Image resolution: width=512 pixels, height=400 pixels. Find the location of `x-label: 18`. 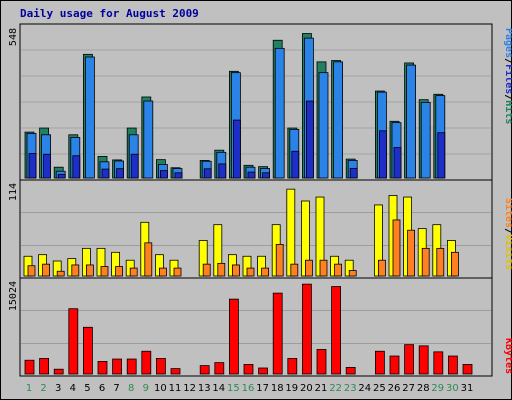

x-label: 18 is located at coordinates (277, 388).